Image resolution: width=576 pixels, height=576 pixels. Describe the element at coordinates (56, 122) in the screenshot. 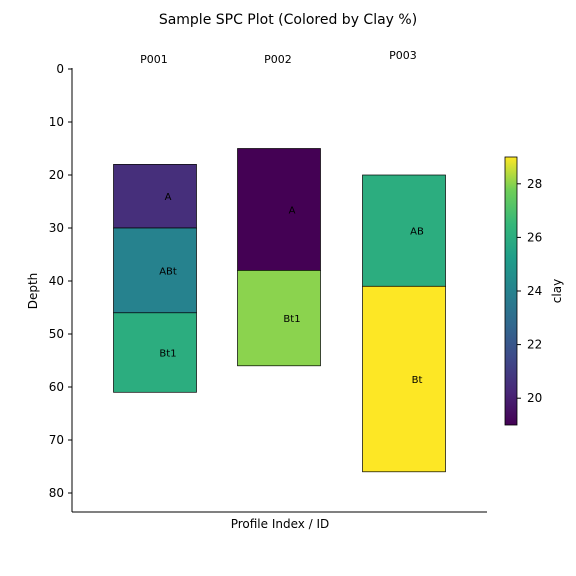

I see `y-tick-label: 10` at that location.